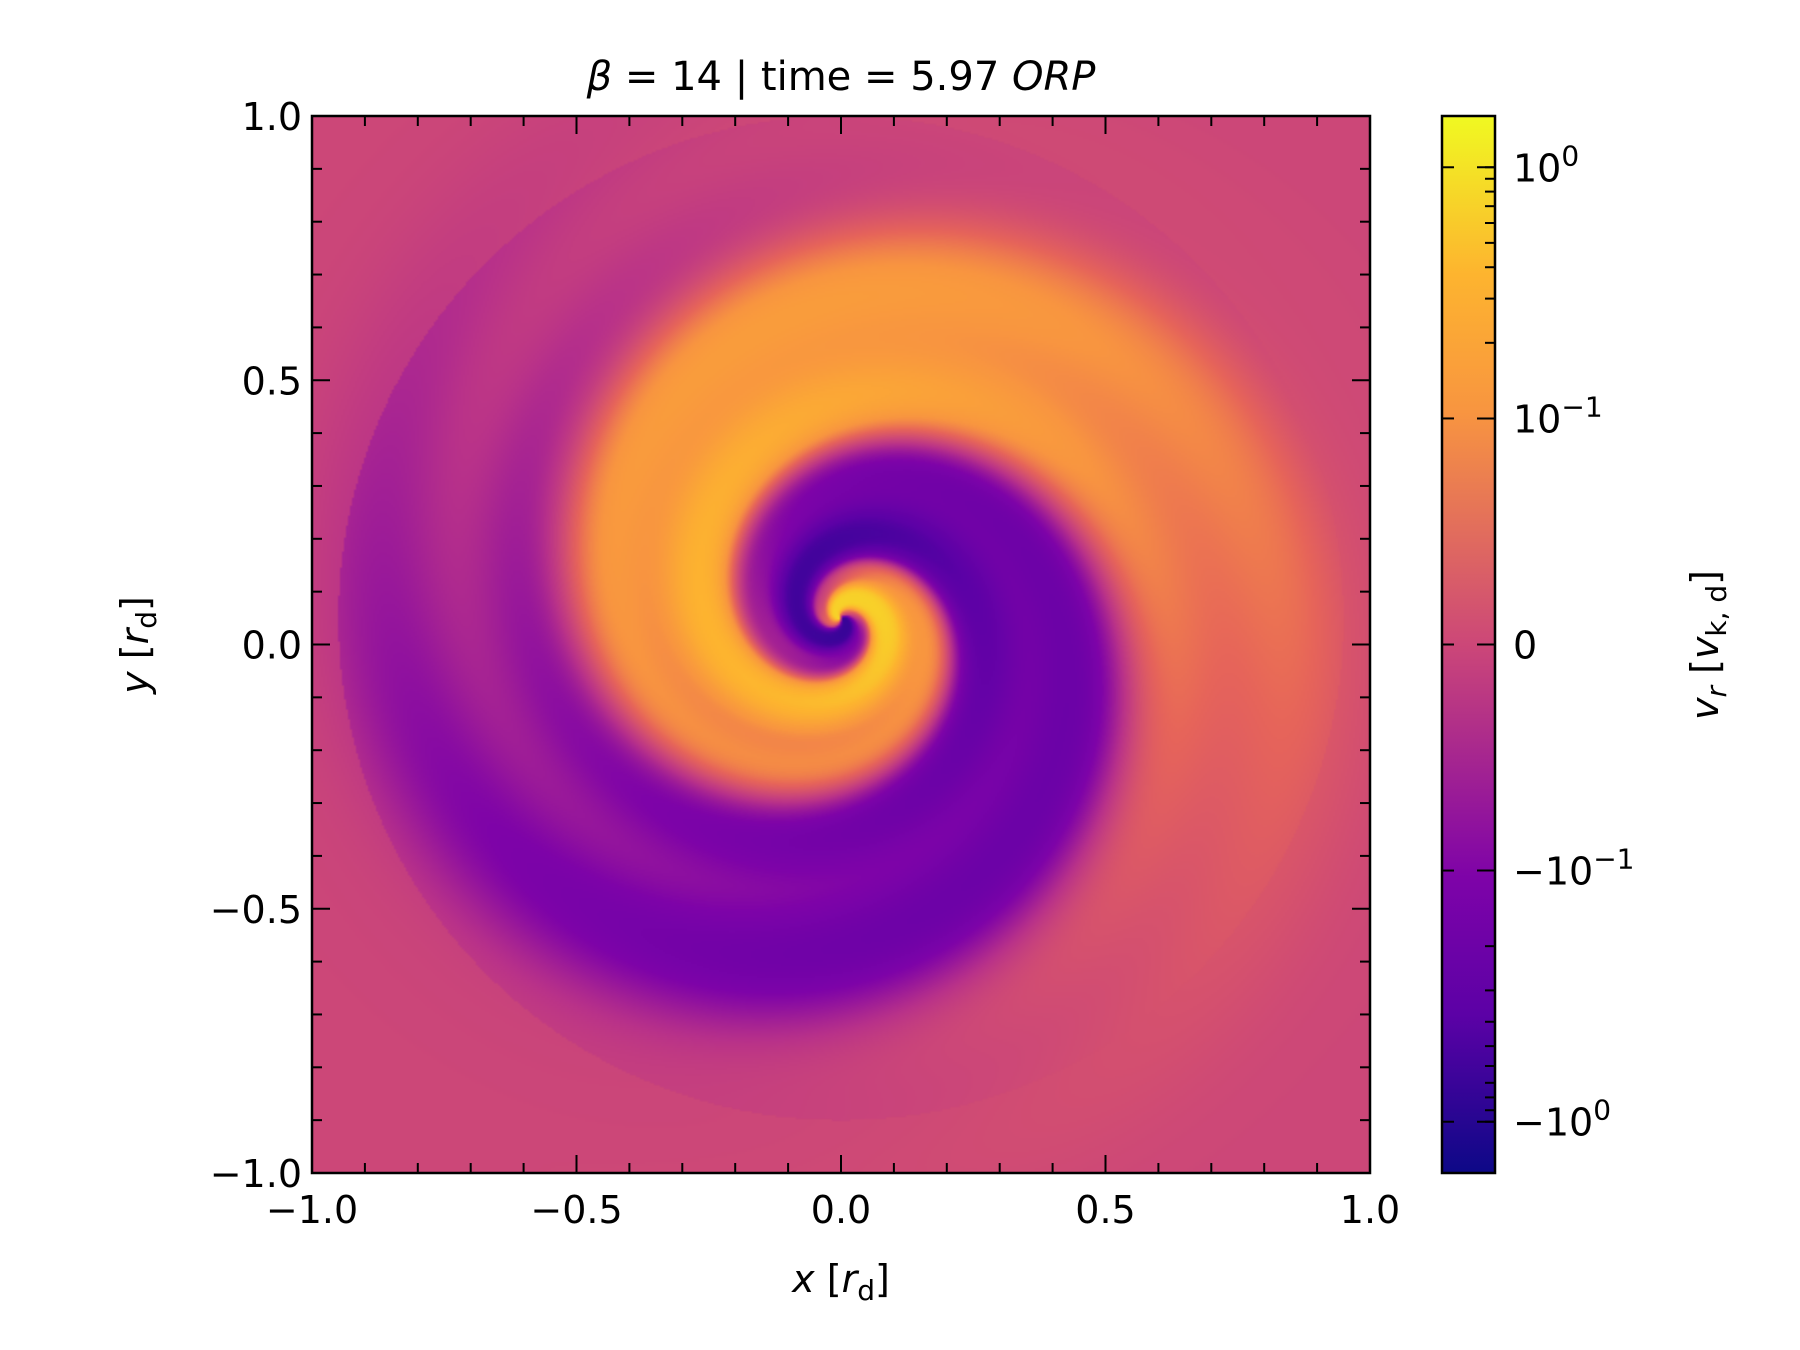  What do you see at coordinates (256, 1174) in the screenshot?
I see `y-tick-label: −1.0` at bounding box center [256, 1174].